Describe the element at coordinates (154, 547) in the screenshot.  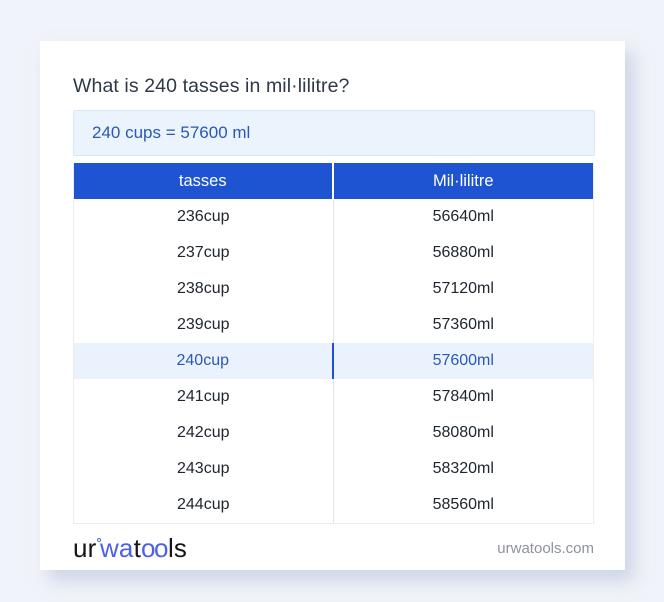
I see `logo-segment: oo` at that location.